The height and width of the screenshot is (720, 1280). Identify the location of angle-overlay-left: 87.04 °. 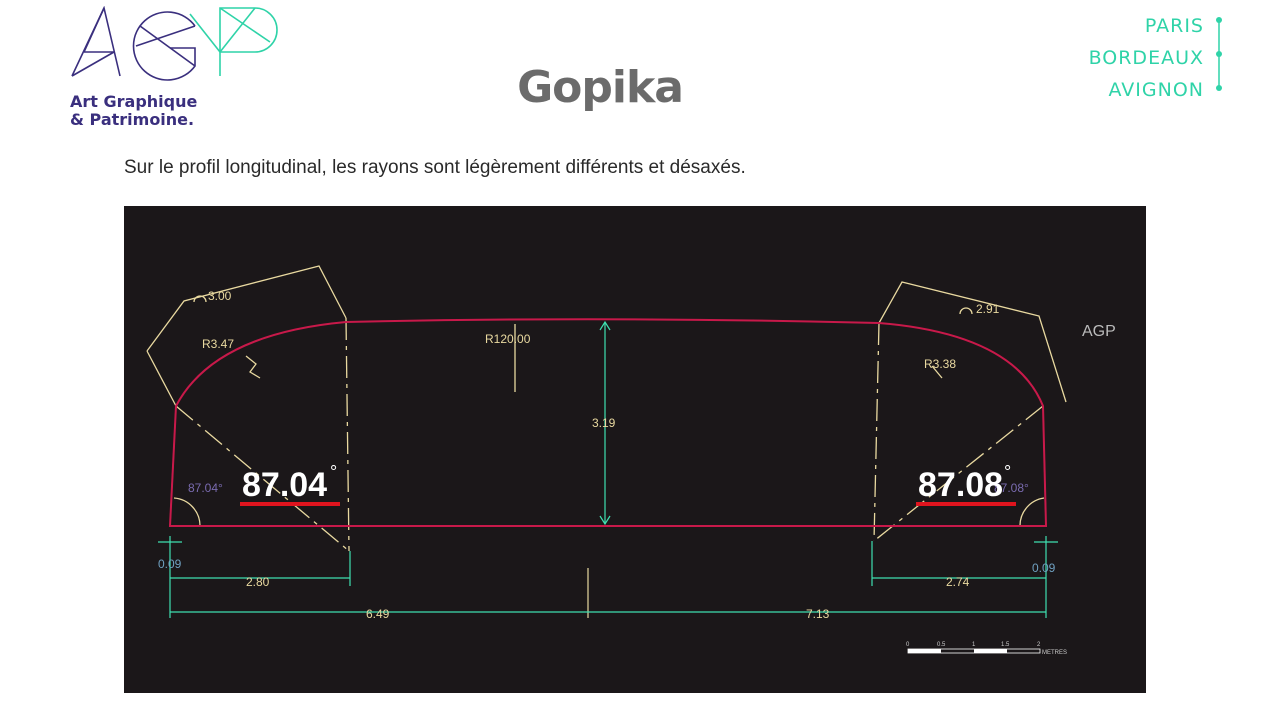
(290, 484).